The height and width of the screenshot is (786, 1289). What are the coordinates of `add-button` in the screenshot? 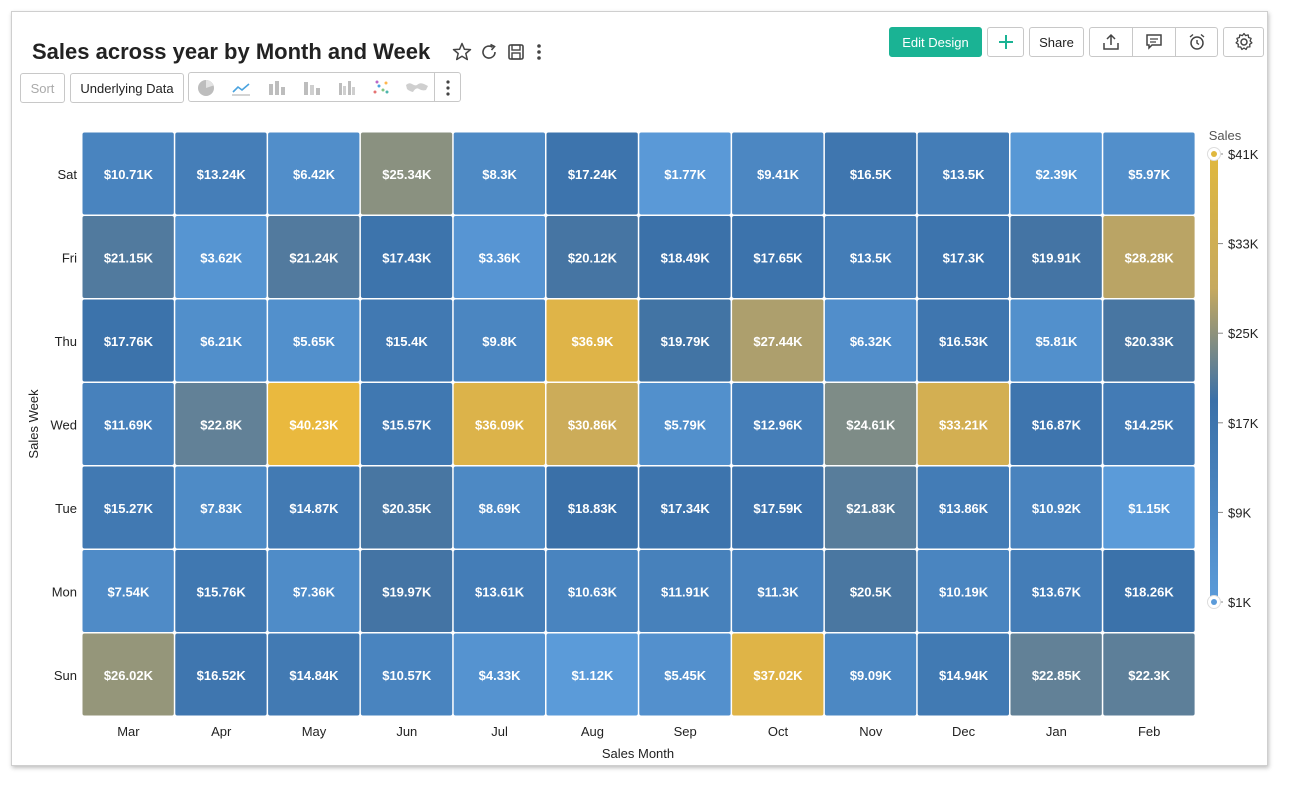 It's located at (1005, 42).